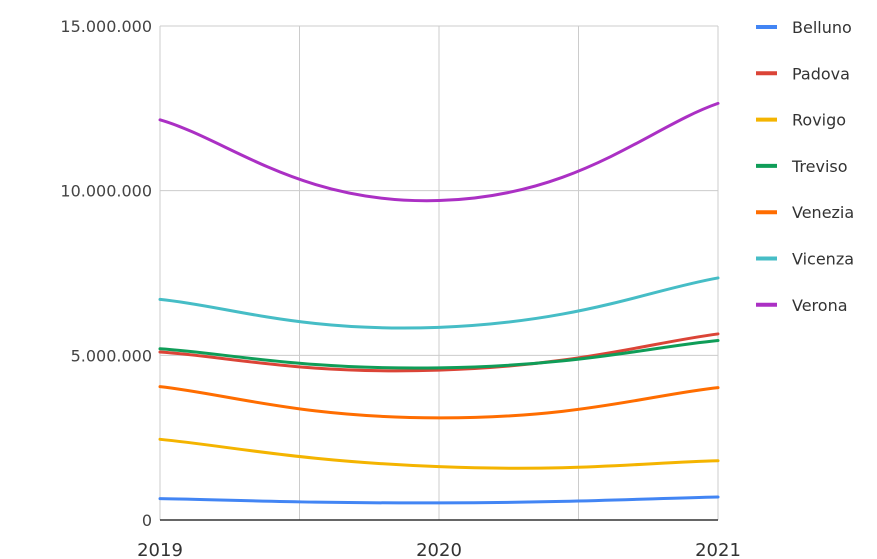 The width and height of the screenshot is (877, 559). I want to click on x-tick-label: 2020, so click(439, 549).